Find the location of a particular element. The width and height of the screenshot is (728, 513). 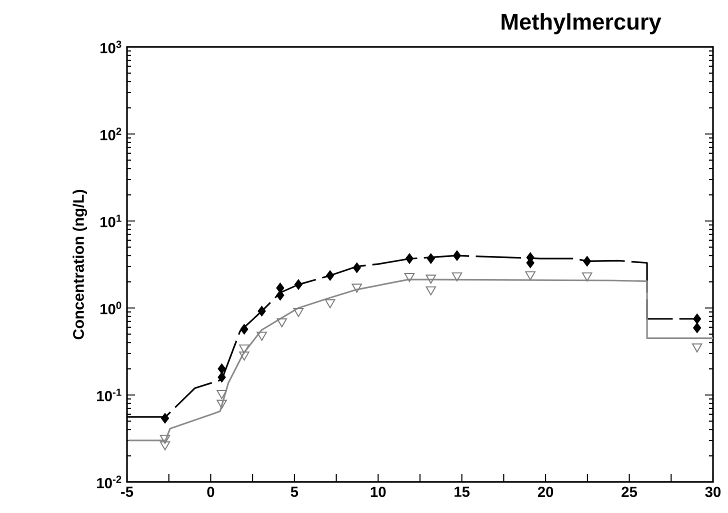

x-tick-label: 15 is located at coordinates (462, 491).